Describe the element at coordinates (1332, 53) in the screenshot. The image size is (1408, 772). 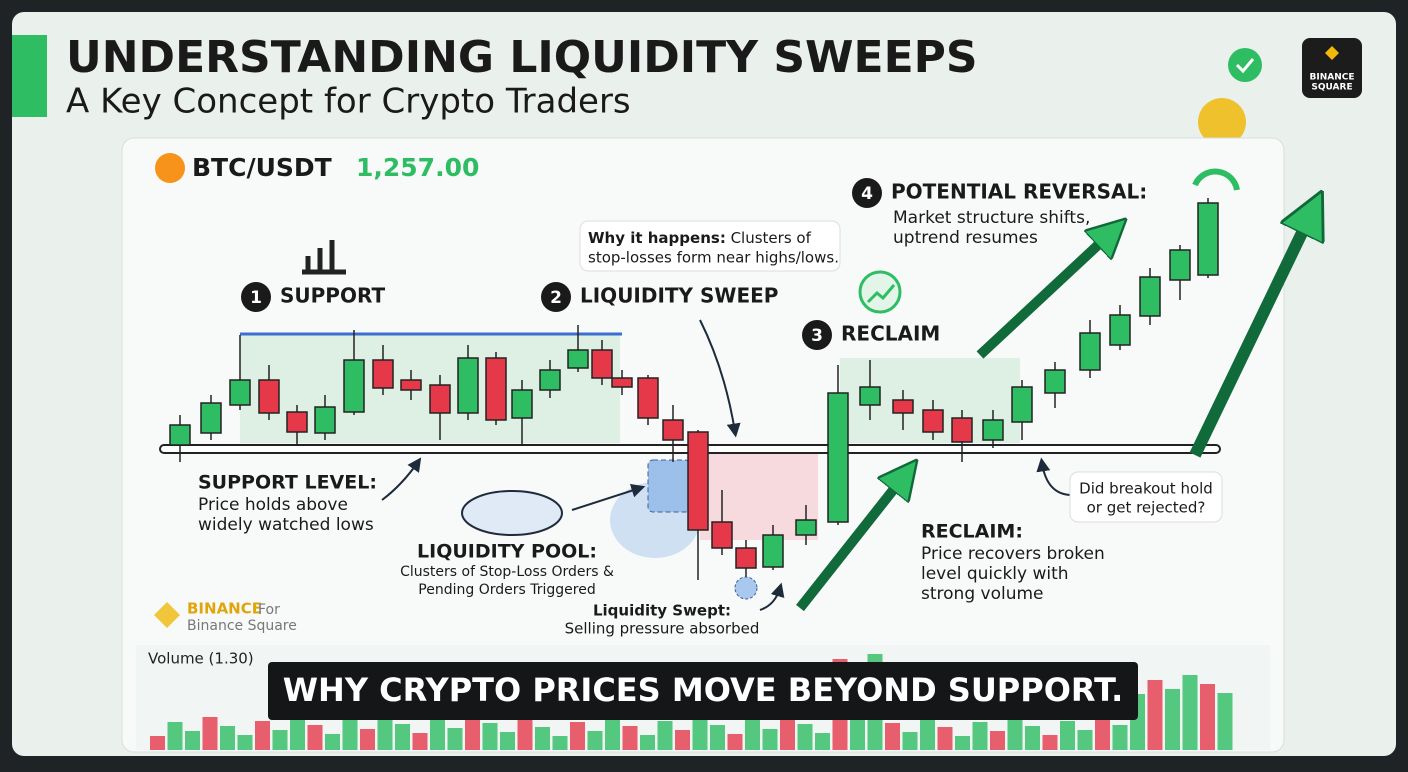
I see `badge-logo` at that location.